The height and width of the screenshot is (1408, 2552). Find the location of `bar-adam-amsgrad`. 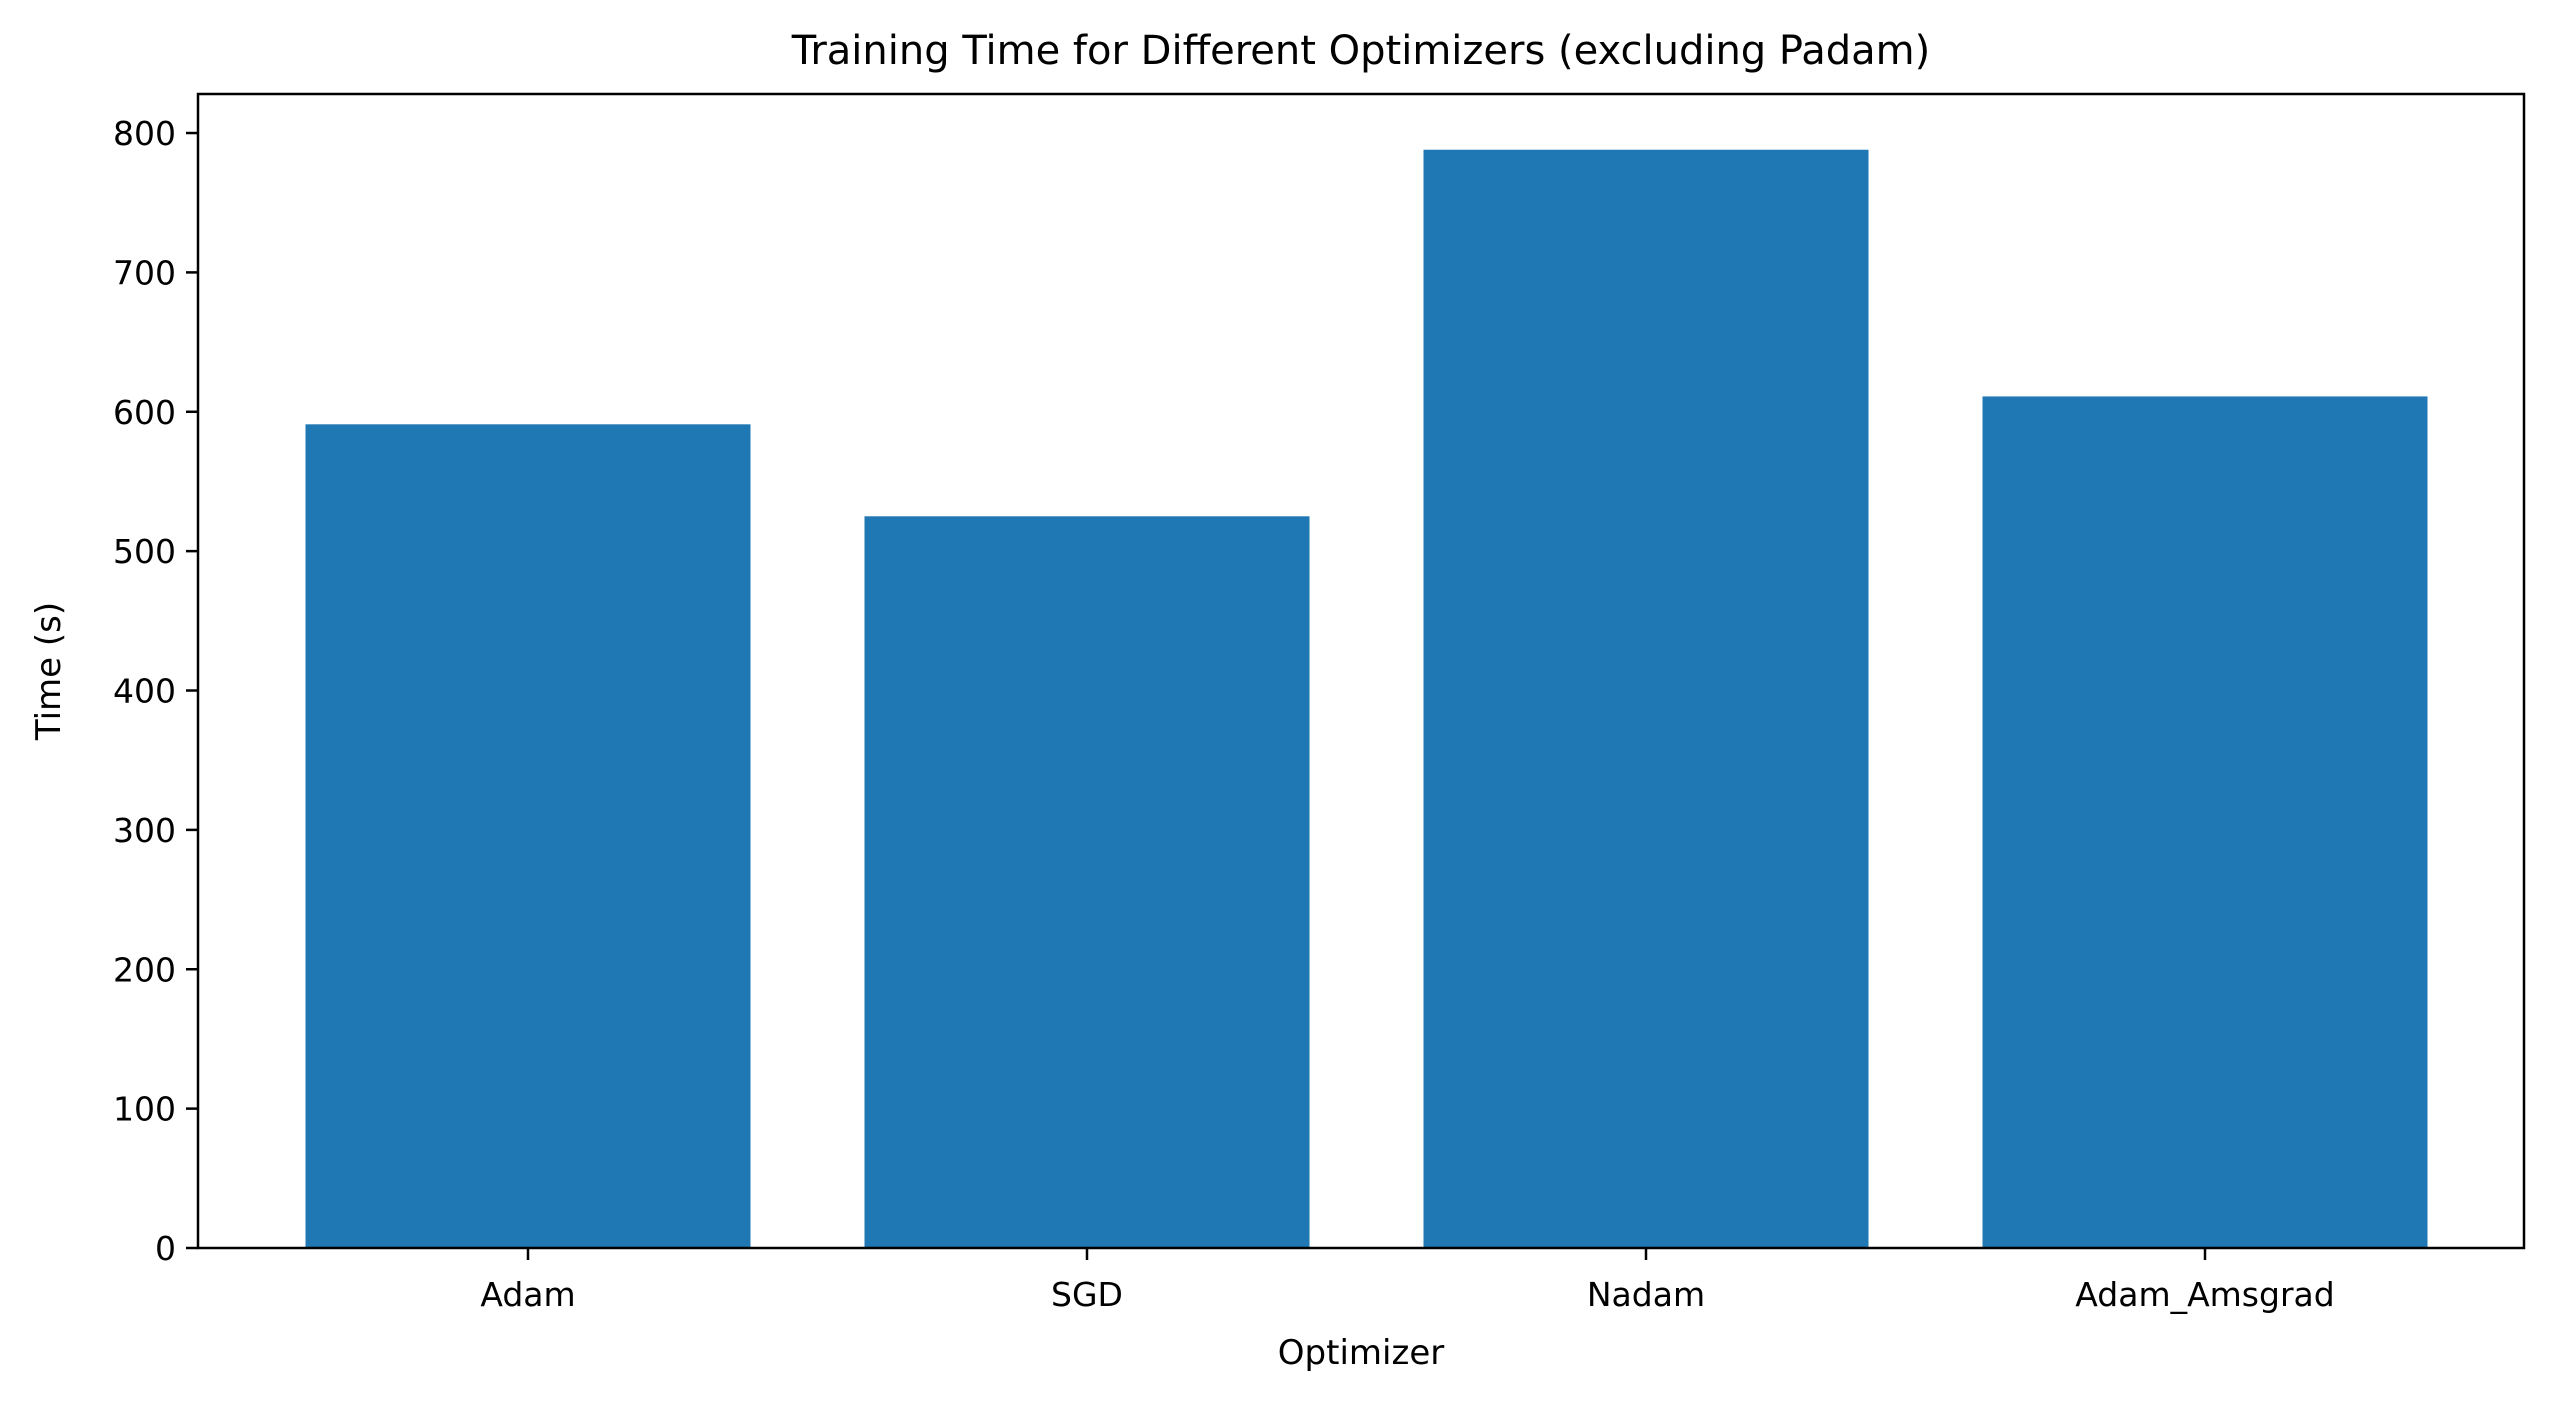

bar-adam-amsgrad is located at coordinates (2205, 822).